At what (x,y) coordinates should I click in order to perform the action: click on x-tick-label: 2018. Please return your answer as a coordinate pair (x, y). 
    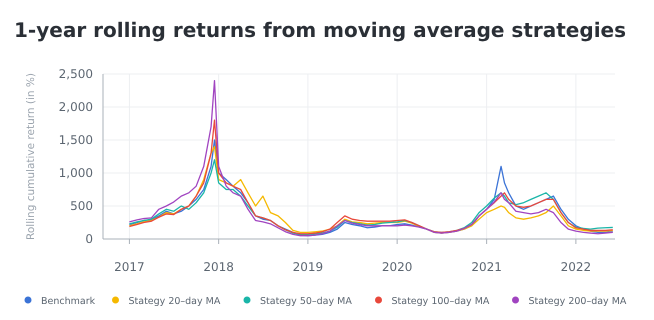
    Looking at the image, I should click on (218, 267).